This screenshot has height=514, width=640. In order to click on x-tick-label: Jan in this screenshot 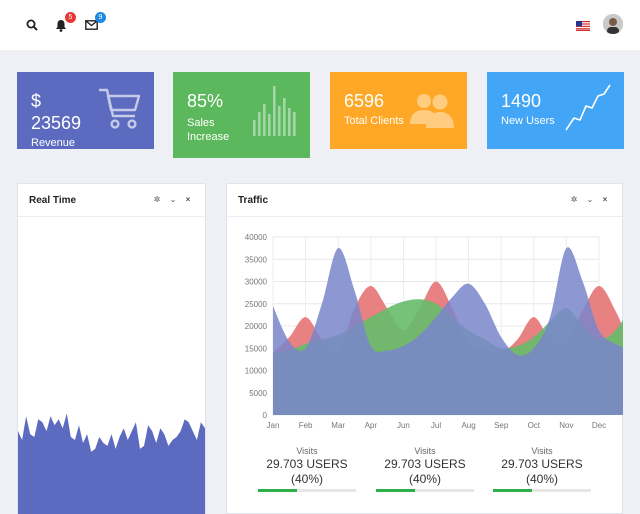, I will do `click(273, 425)`.